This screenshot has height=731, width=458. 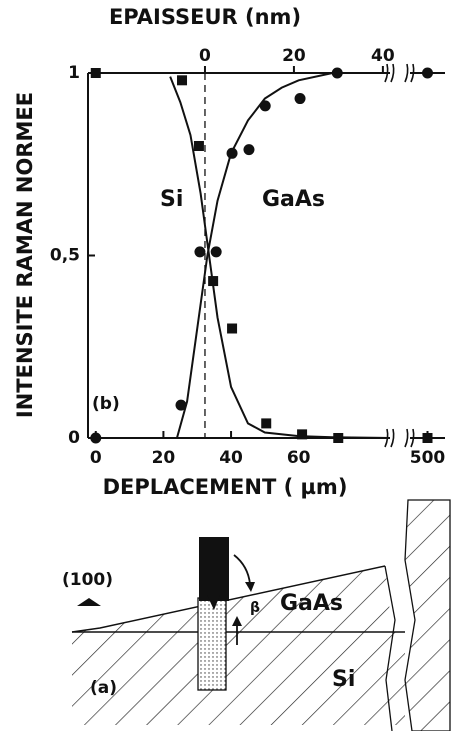 I want to click on beam-tip, so click(x=213, y=602).